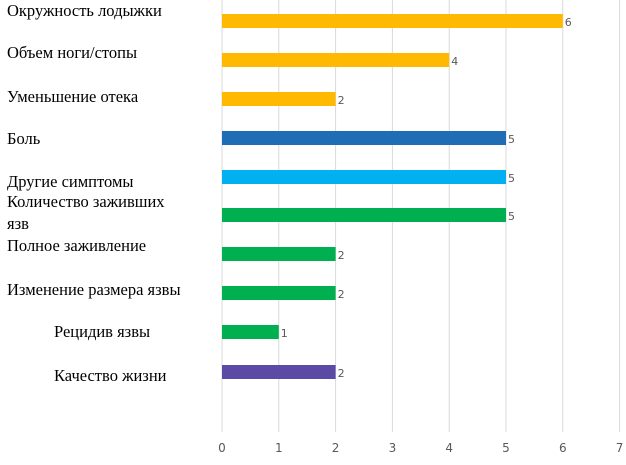 The width and height of the screenshot is (626, 465). I want to click on x-tick-label: 1, so click(279, 448).